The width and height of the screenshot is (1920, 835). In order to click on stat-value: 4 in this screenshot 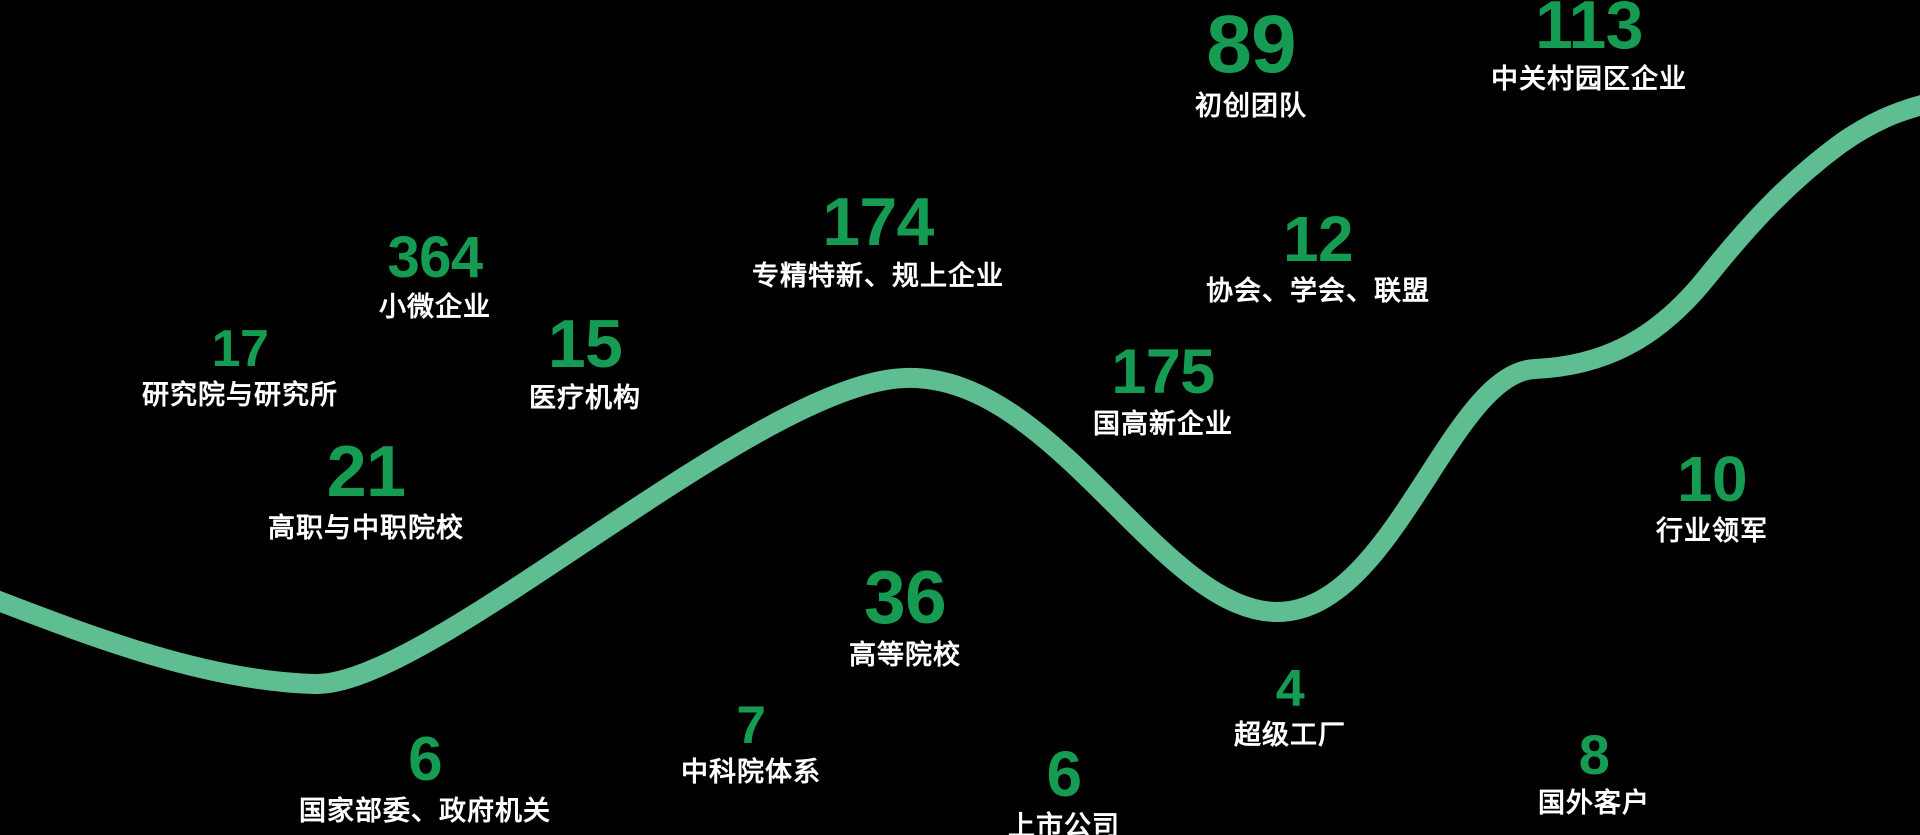, I will do `click(1290, 689)`.